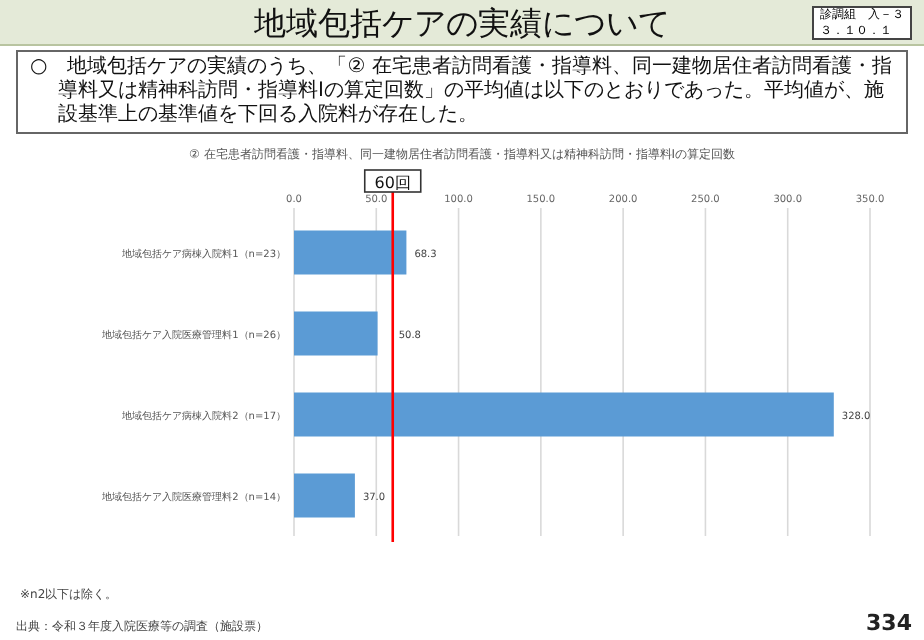 The width and height of the screenshot is (924, 640). I want to click on text: ○ 地域包括ケアの実績のうち、「② 在宅患者訪問看護・指導料、同一建物居住者訪問看護・指導料又は精神科訪問・指導料Ⅰの算定回数」の平均値は以下のとおりであった。平均値が、施設基準上の基準値を下回る入院料が存在した。, so click(462, 92).